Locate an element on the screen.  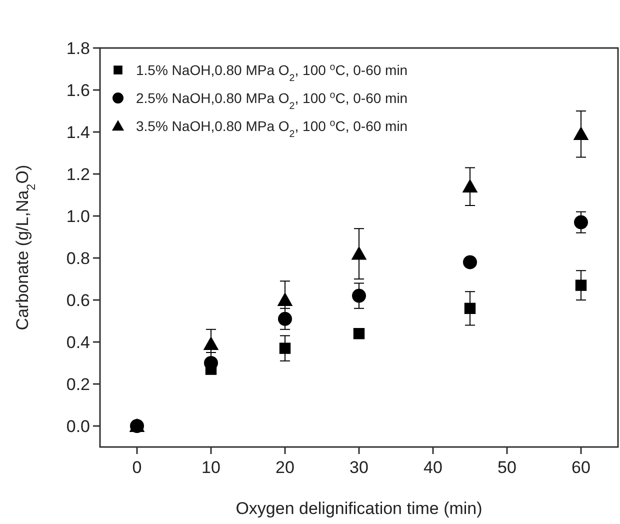
y-tick-label: 0.2 is located at coordinates (78, 384).